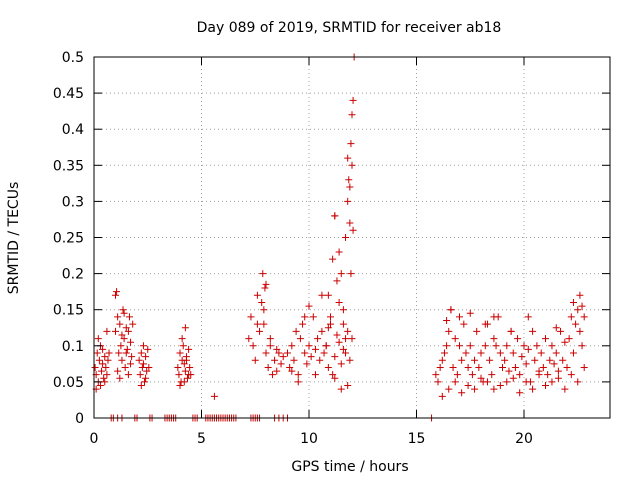  I want to click on y-tick-label: 0.05, so click(68, 383).